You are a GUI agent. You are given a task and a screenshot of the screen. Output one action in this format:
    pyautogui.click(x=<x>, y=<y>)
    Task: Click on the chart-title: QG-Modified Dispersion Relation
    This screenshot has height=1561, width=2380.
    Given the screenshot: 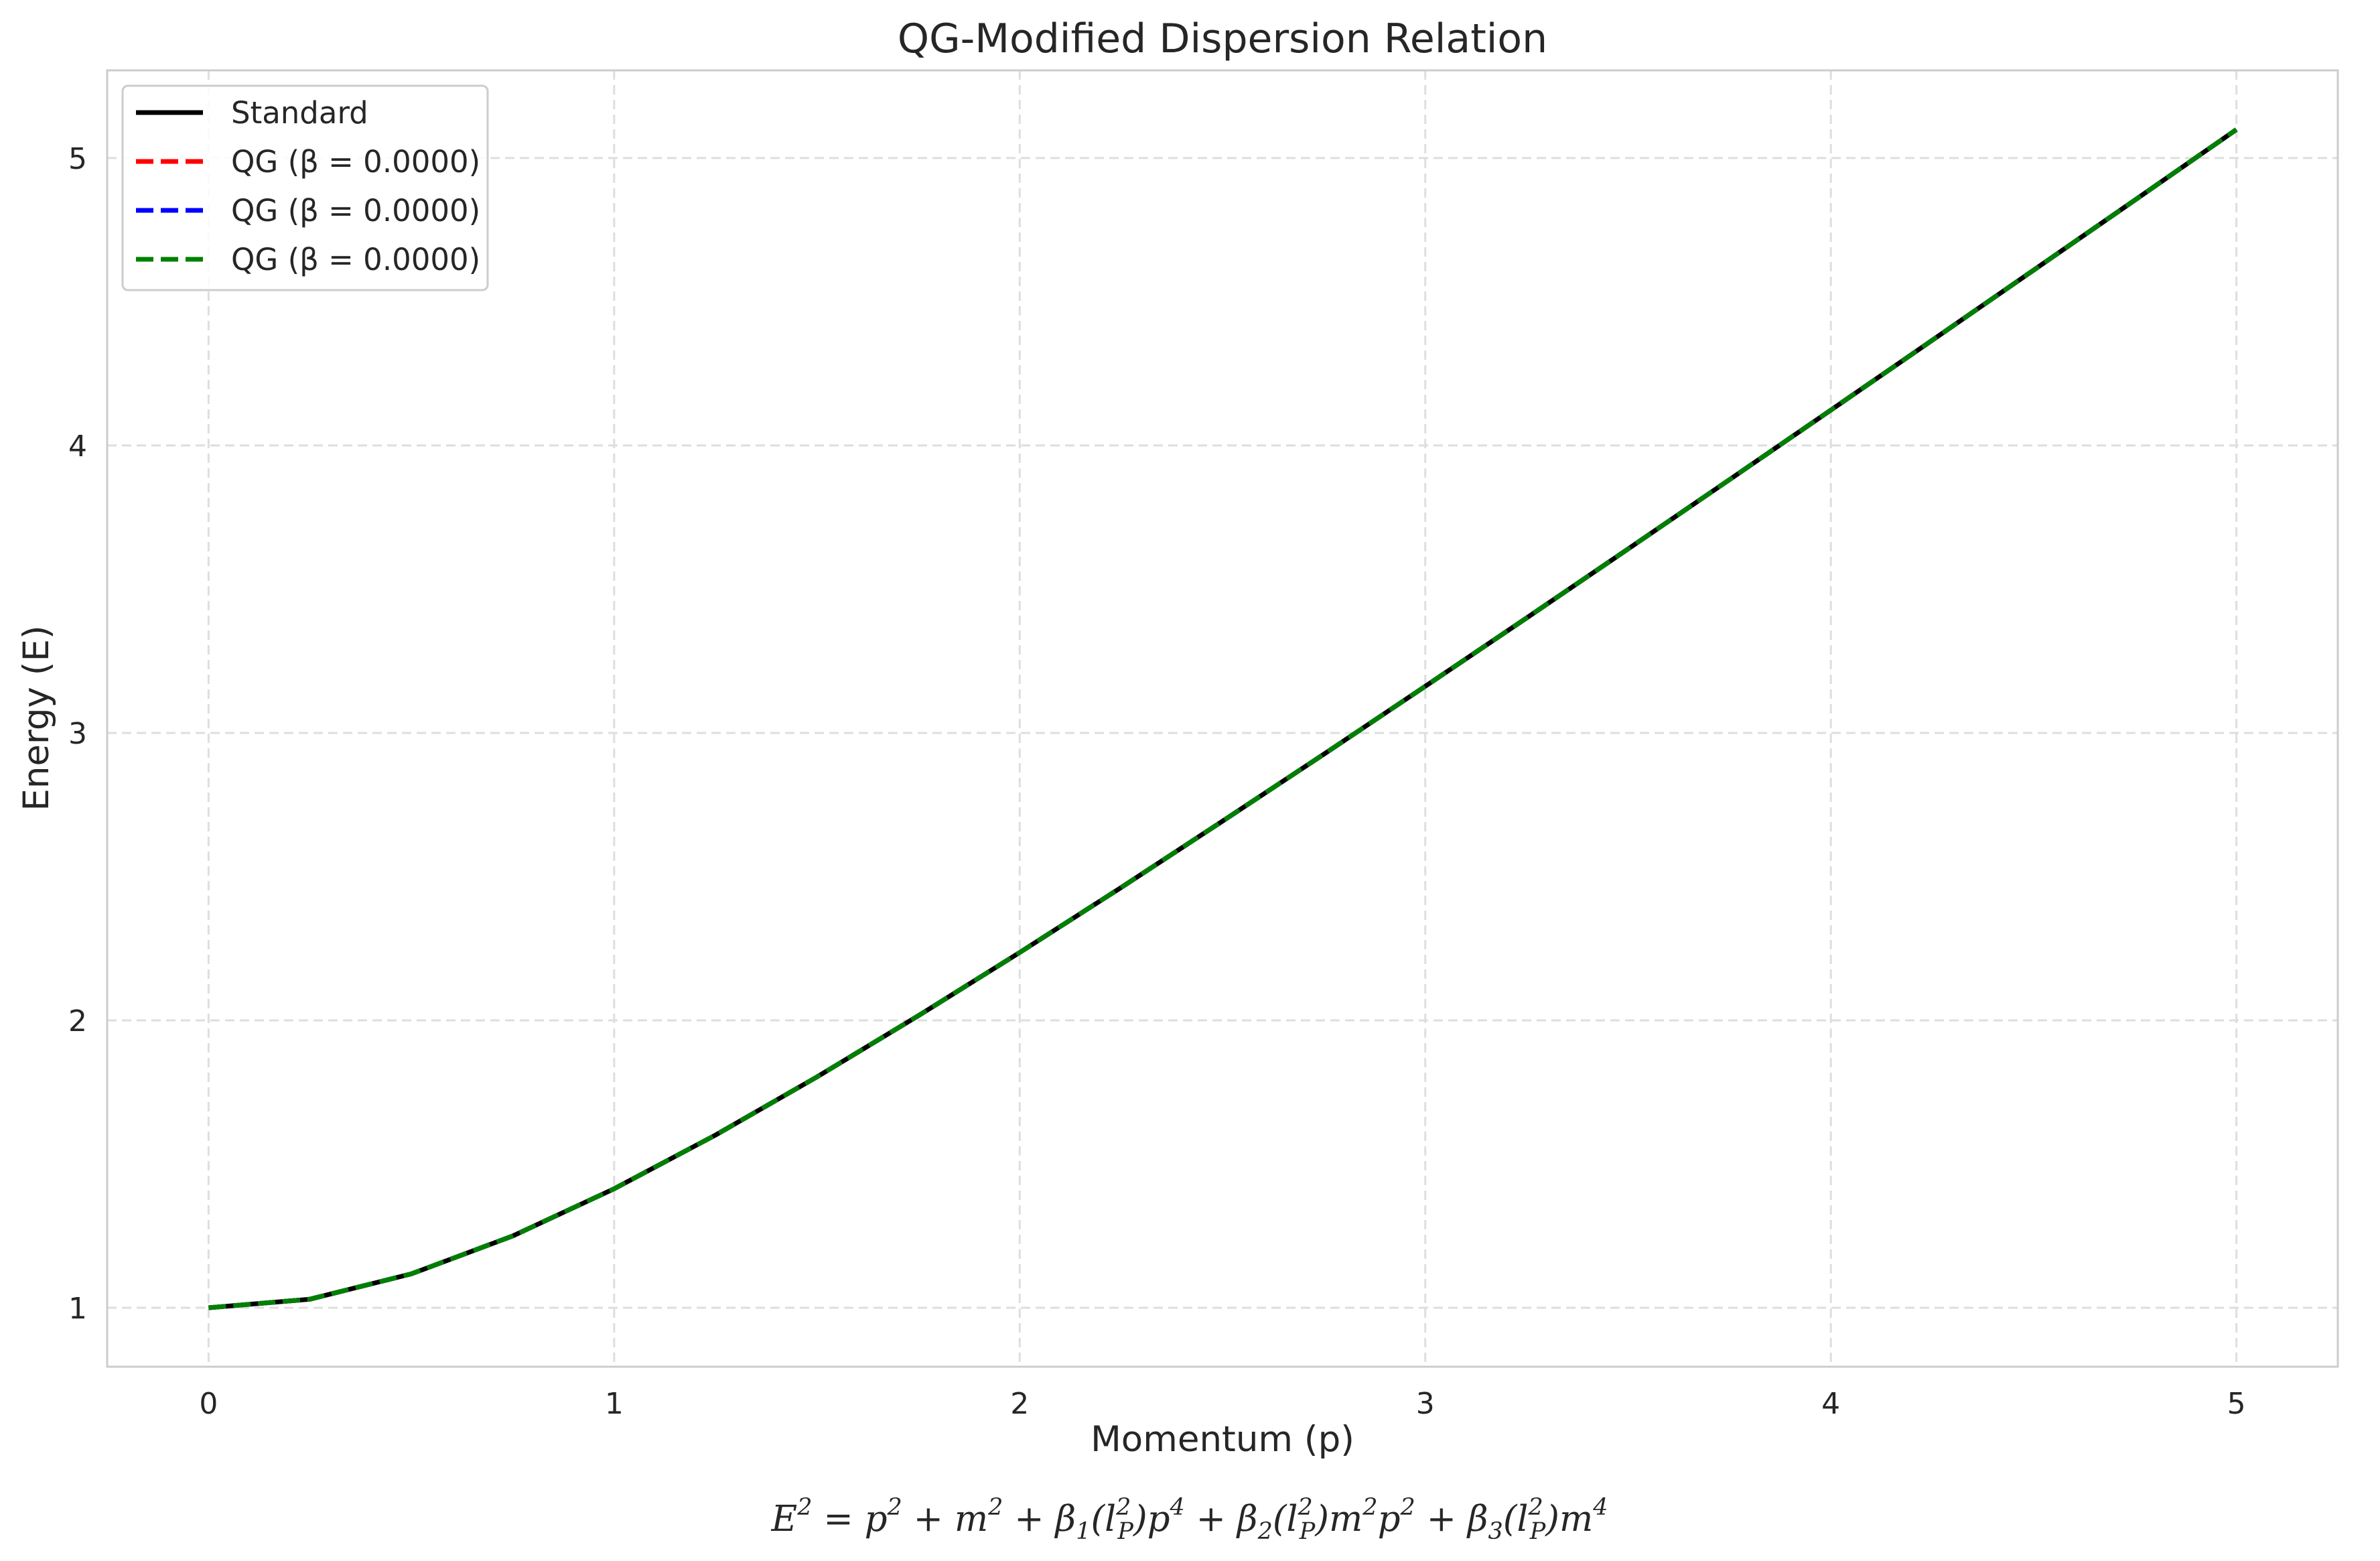 What is the action you would take?
    pyautogui.click(x=1222, y=38)
    